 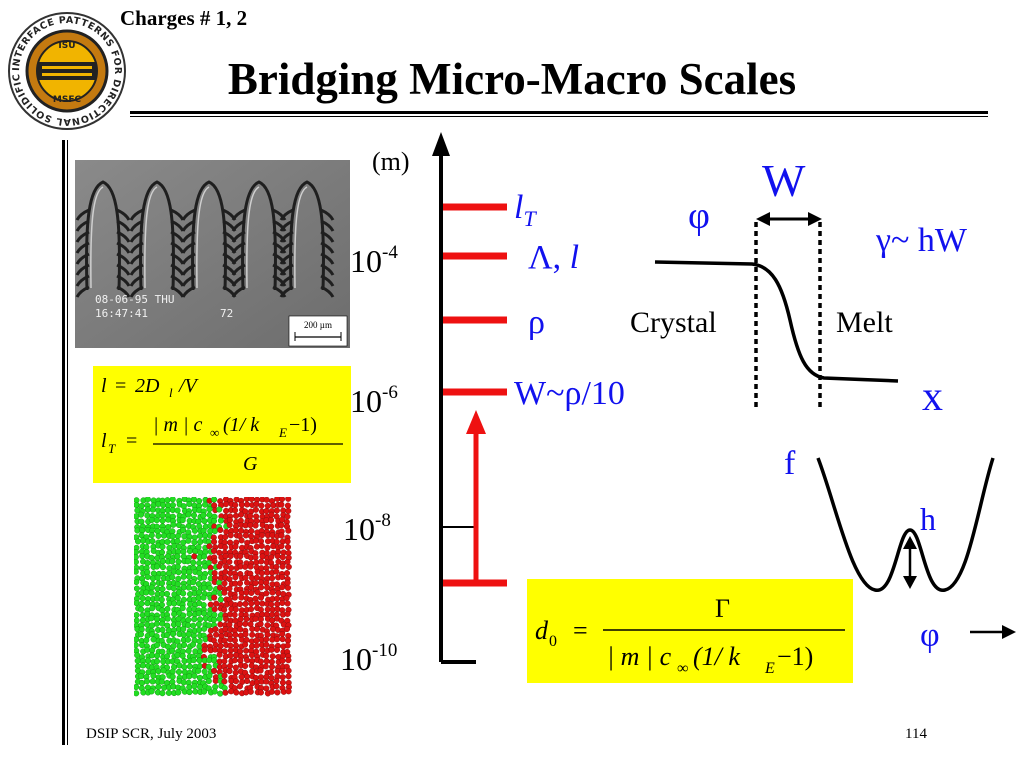 What do you see at coordinates (795, 656) in the screenshot?
I see `formula-d0-denominator-tail2: −1)` at bounding box center [795, 656].